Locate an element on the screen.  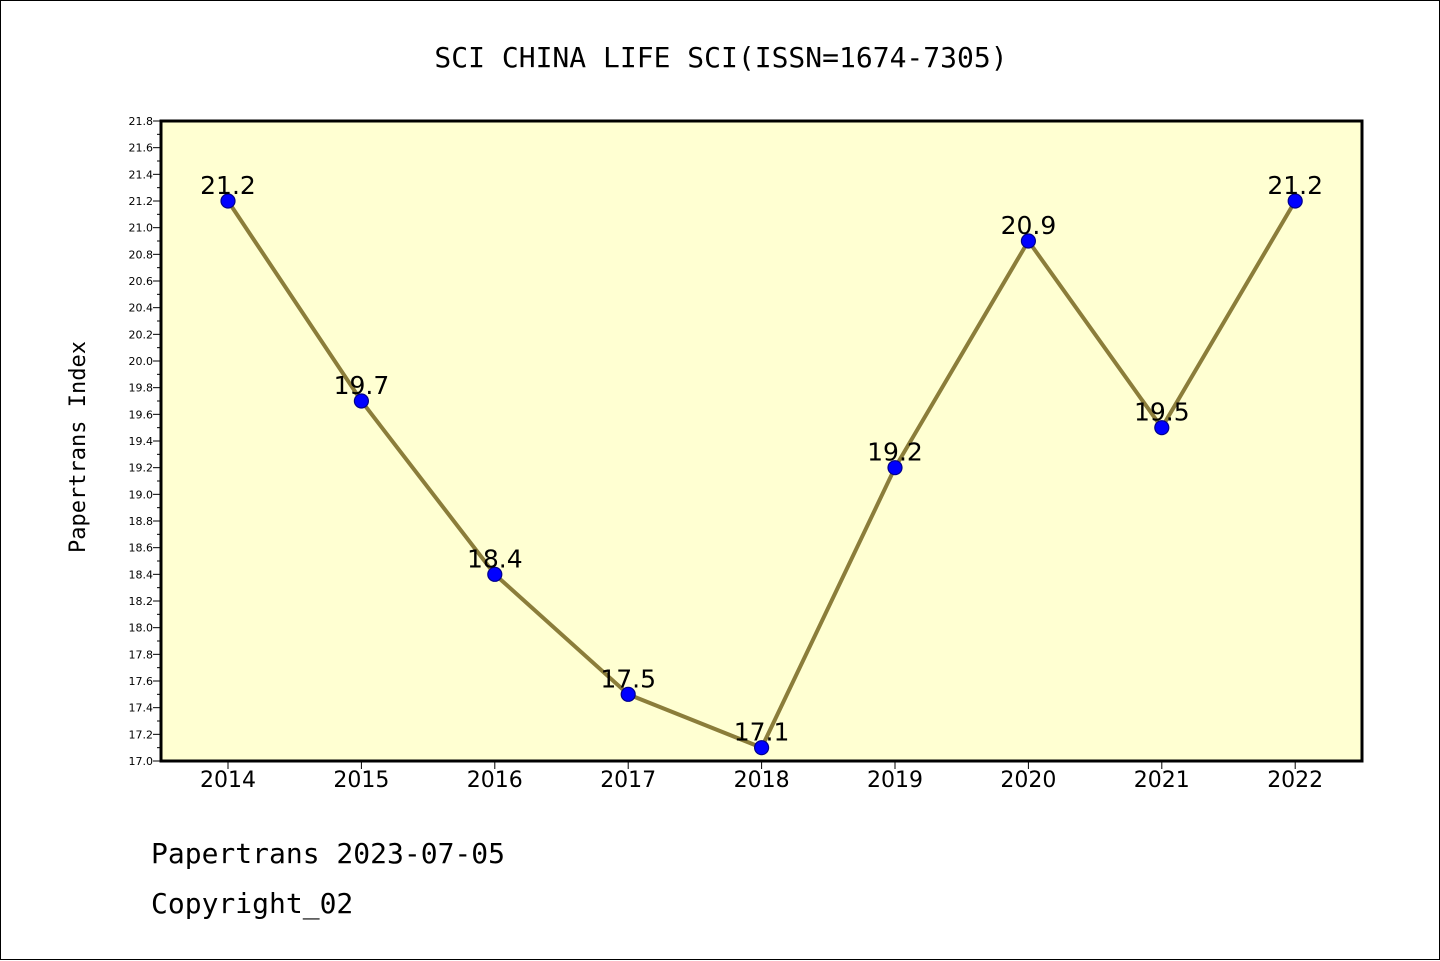
y-tick-label: 20.4 is located at coordinates (141, 308).